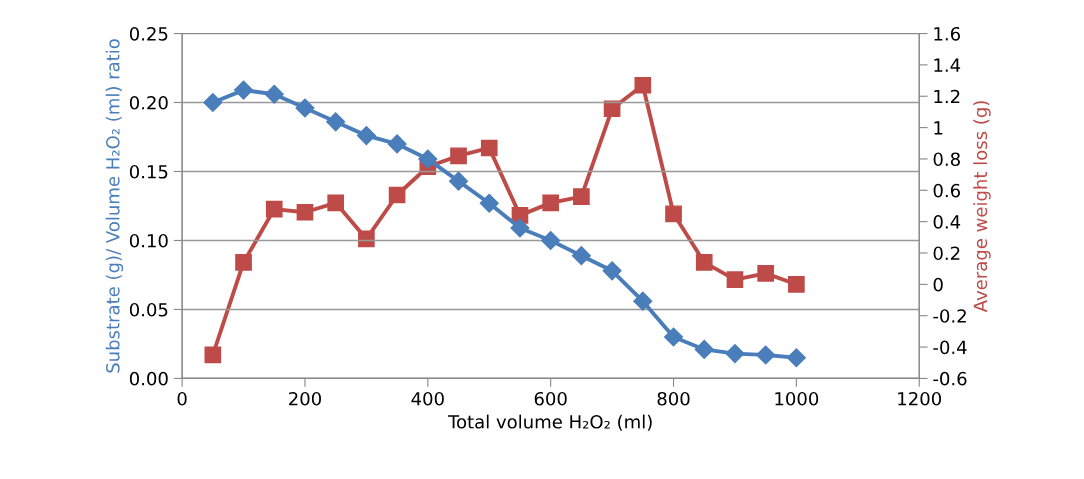 This screenshot has height=479, width=1084. What do you see at coordinates (550, 398) in the screenshot?
I see `x-tick-label: 600` at bounding box center [550, 398].